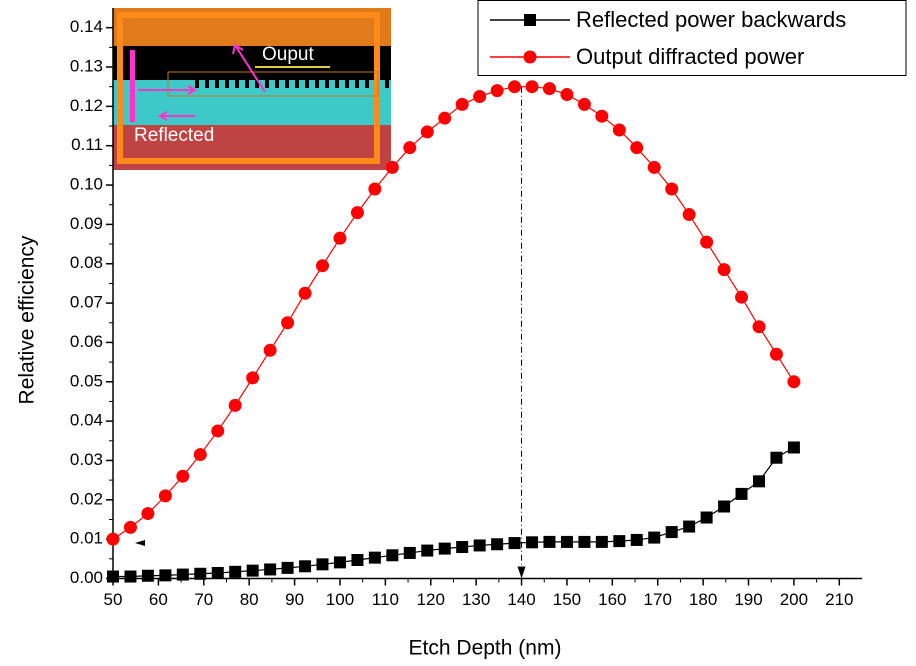 This screenshot has width=916, height=666. What do you see at coordinates (385, 599) in the screenshot?
I see `x-tick-label: 110` at bounding box center [385, 599].